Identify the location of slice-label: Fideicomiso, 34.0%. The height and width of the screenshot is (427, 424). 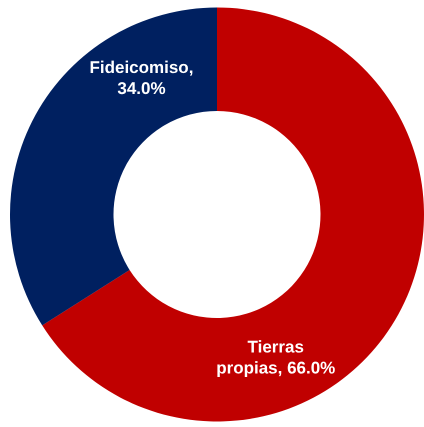
(142, 78).